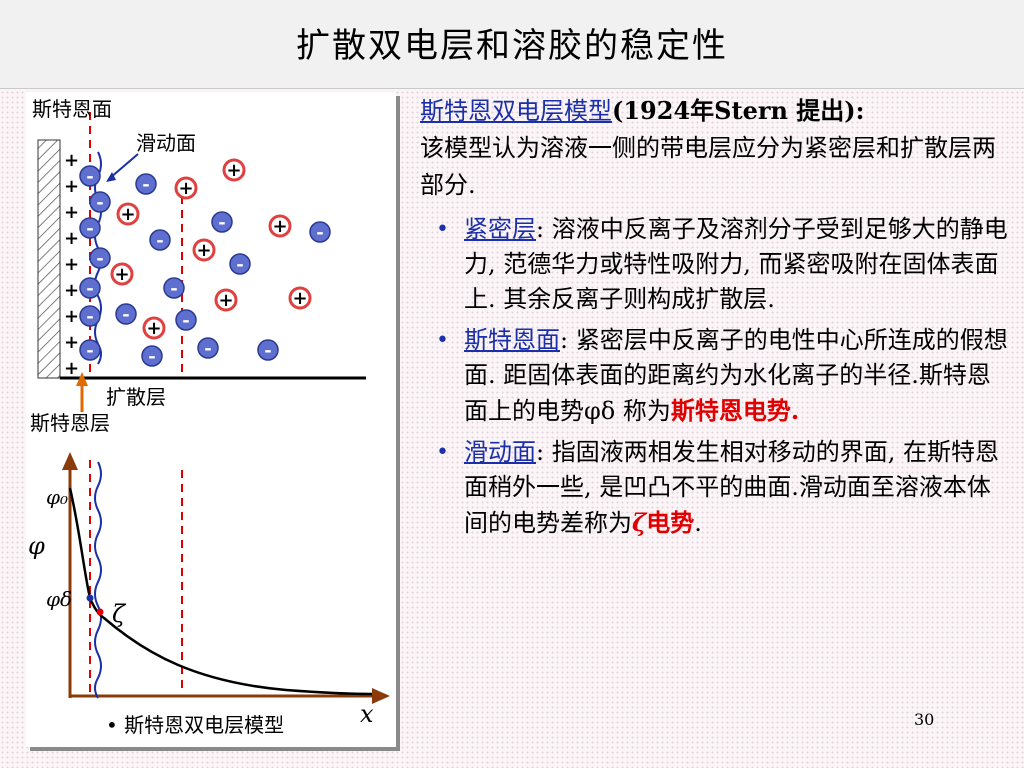  What do you see at coordinates (512, 340) in the screenshot?
I see `term-stern-plane: 斯特恩面` at bounding box center [512, 340].